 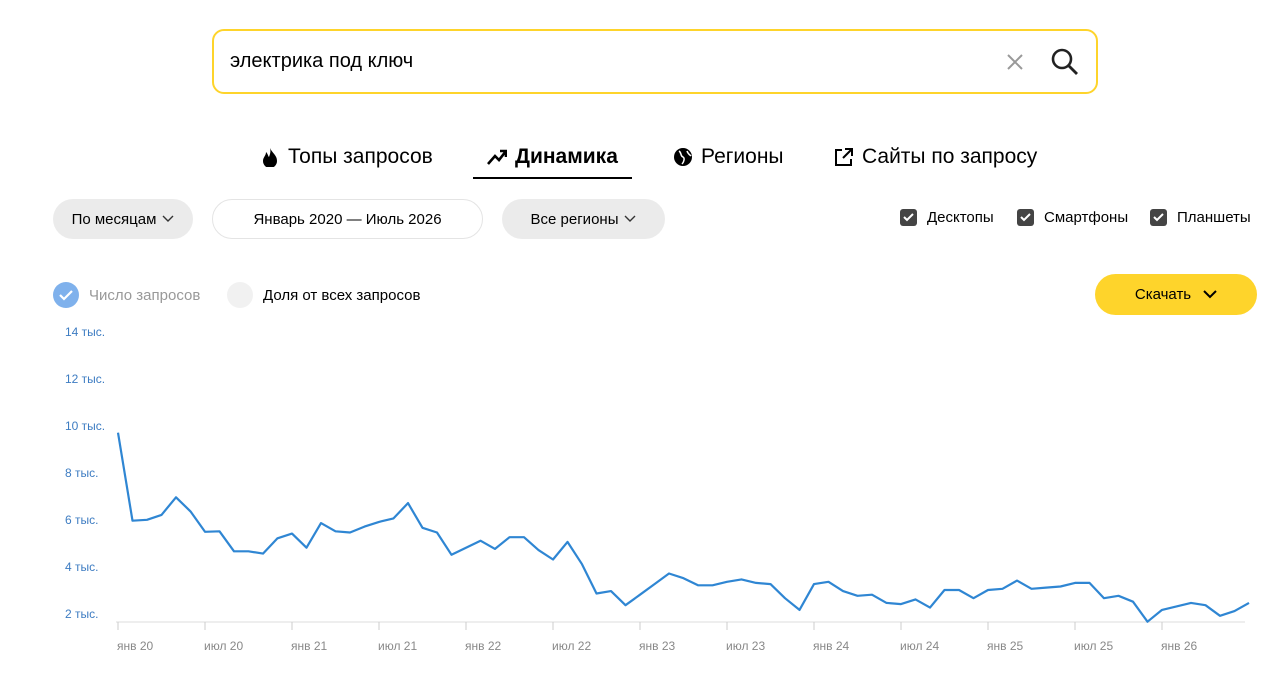 I want to click on y-tick-label: 8 тыс., so click(x=81, y=473).